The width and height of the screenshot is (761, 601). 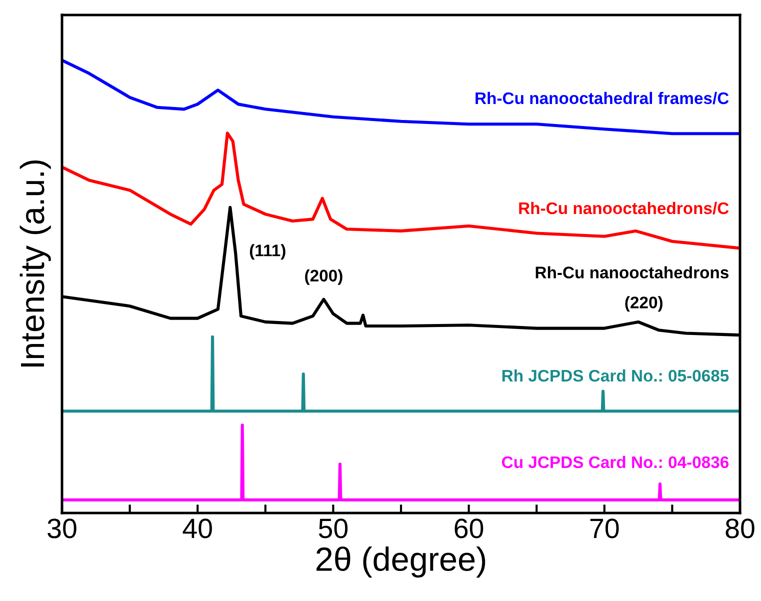 What do you see at coordinates (615, 462) in the screenshot?
I see `series-label: Cu JCPDS Card No.: 04-0836` at bounding box center [615, 462].